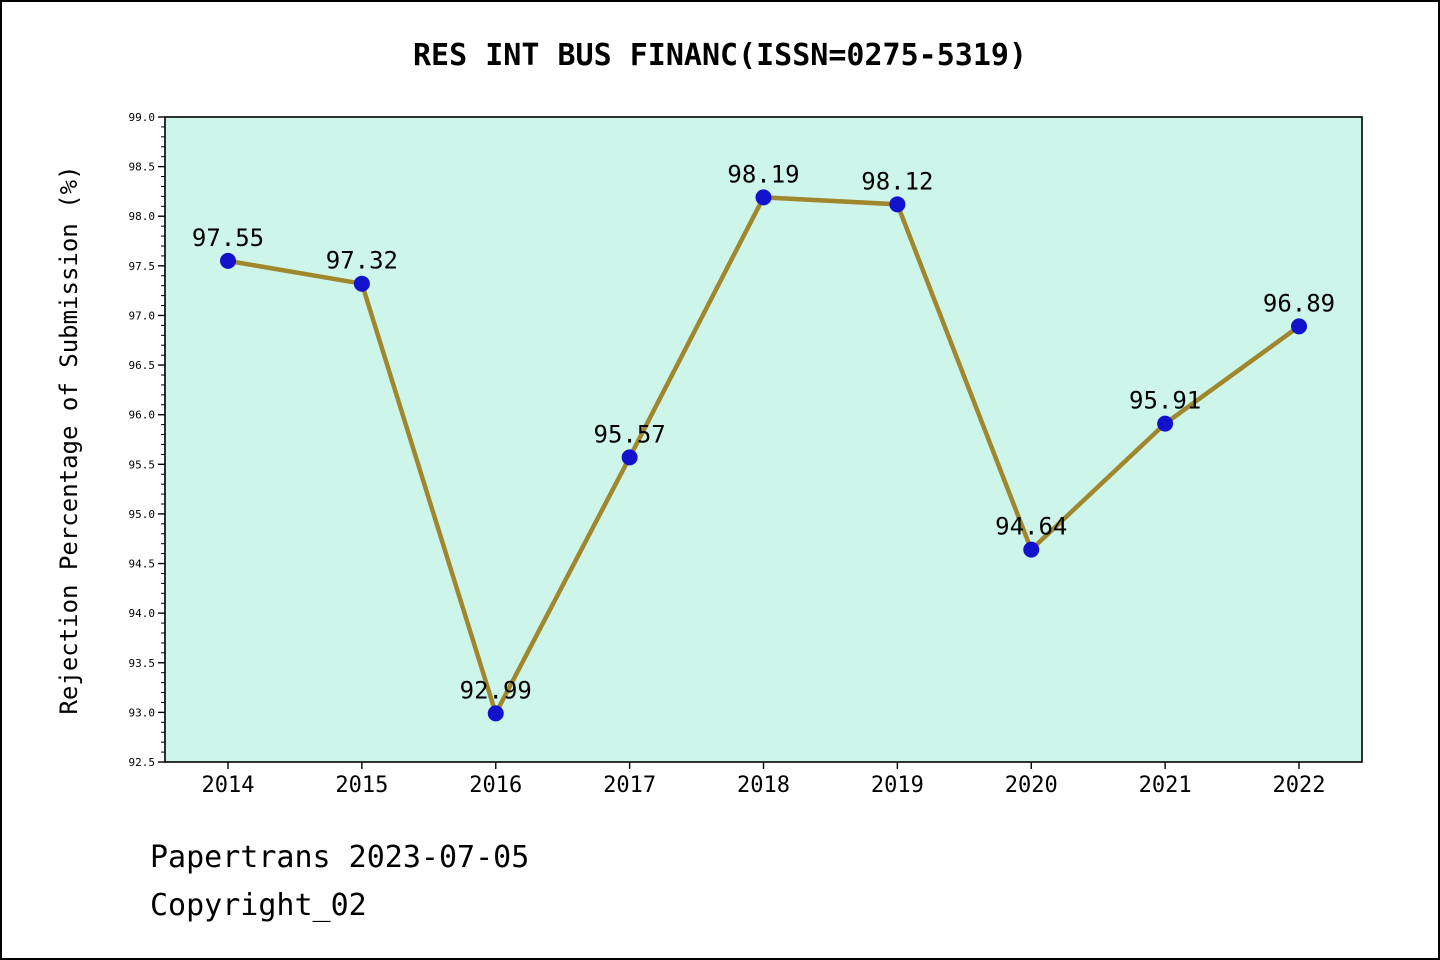 This screenshot has width=1440, height=960. What do you see at coordinates (69, 439) in the screenshot?
I see `y-axis-label: Rejection Percentage of Submission (%)` at bounding box center [69, 439].